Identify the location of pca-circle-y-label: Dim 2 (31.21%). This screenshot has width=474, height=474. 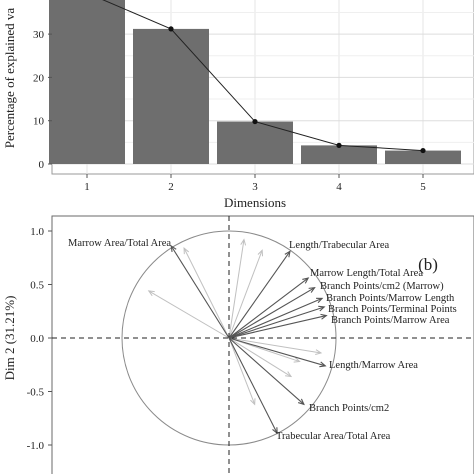
(9, 338).